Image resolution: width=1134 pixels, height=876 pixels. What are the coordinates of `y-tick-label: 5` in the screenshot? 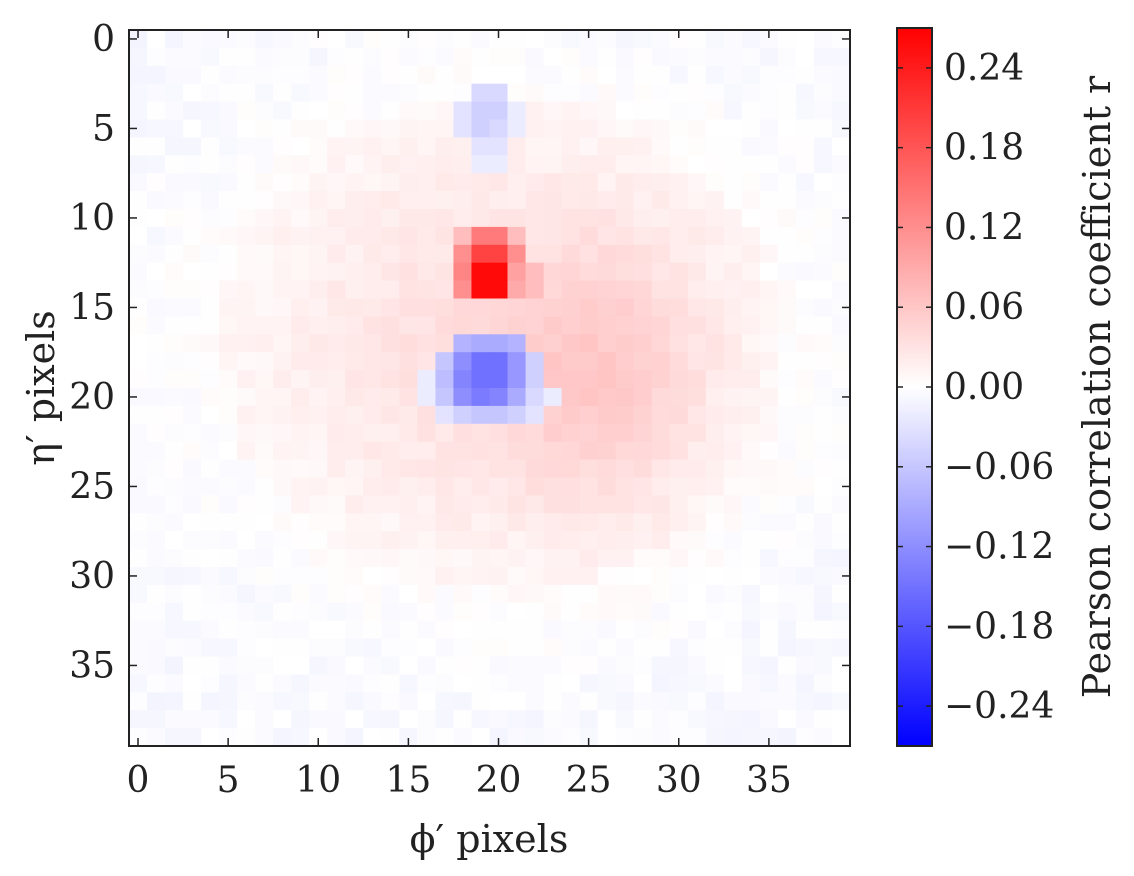 It's located at (103, 128).